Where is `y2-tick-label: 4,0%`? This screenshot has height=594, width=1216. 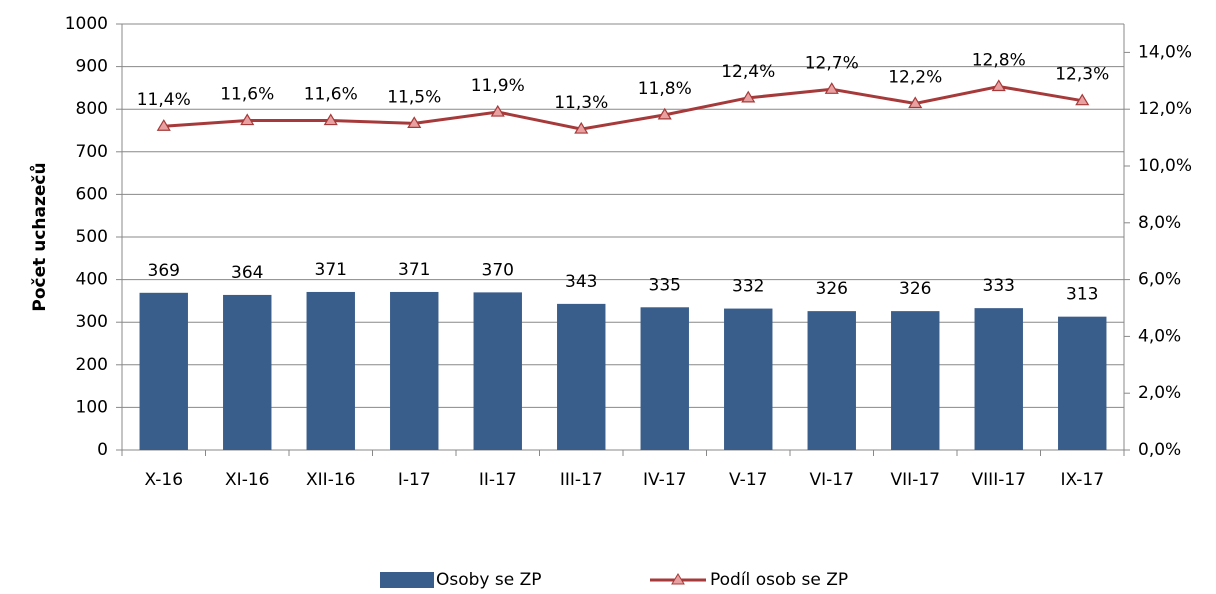 y2-tick-label: 4,0% is located at coordinates (1159, 336).